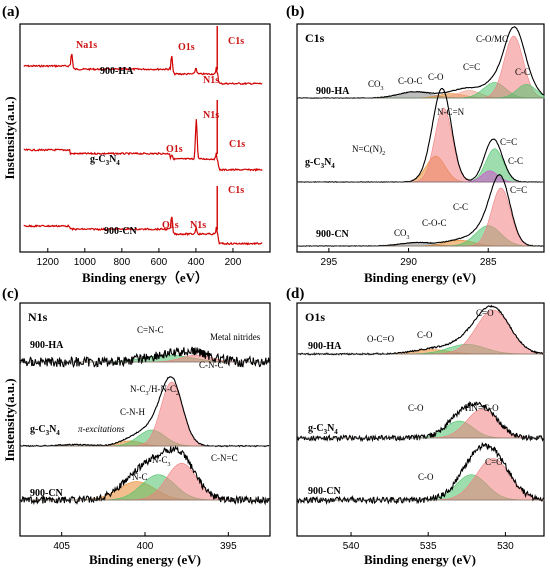 This screenshot has width=550, height=570. What do you see at coordinates (170, 225) in the screenshot?
I see `panel-a-peak-o1s-bot: O1s` at bounding box center [170, 225].